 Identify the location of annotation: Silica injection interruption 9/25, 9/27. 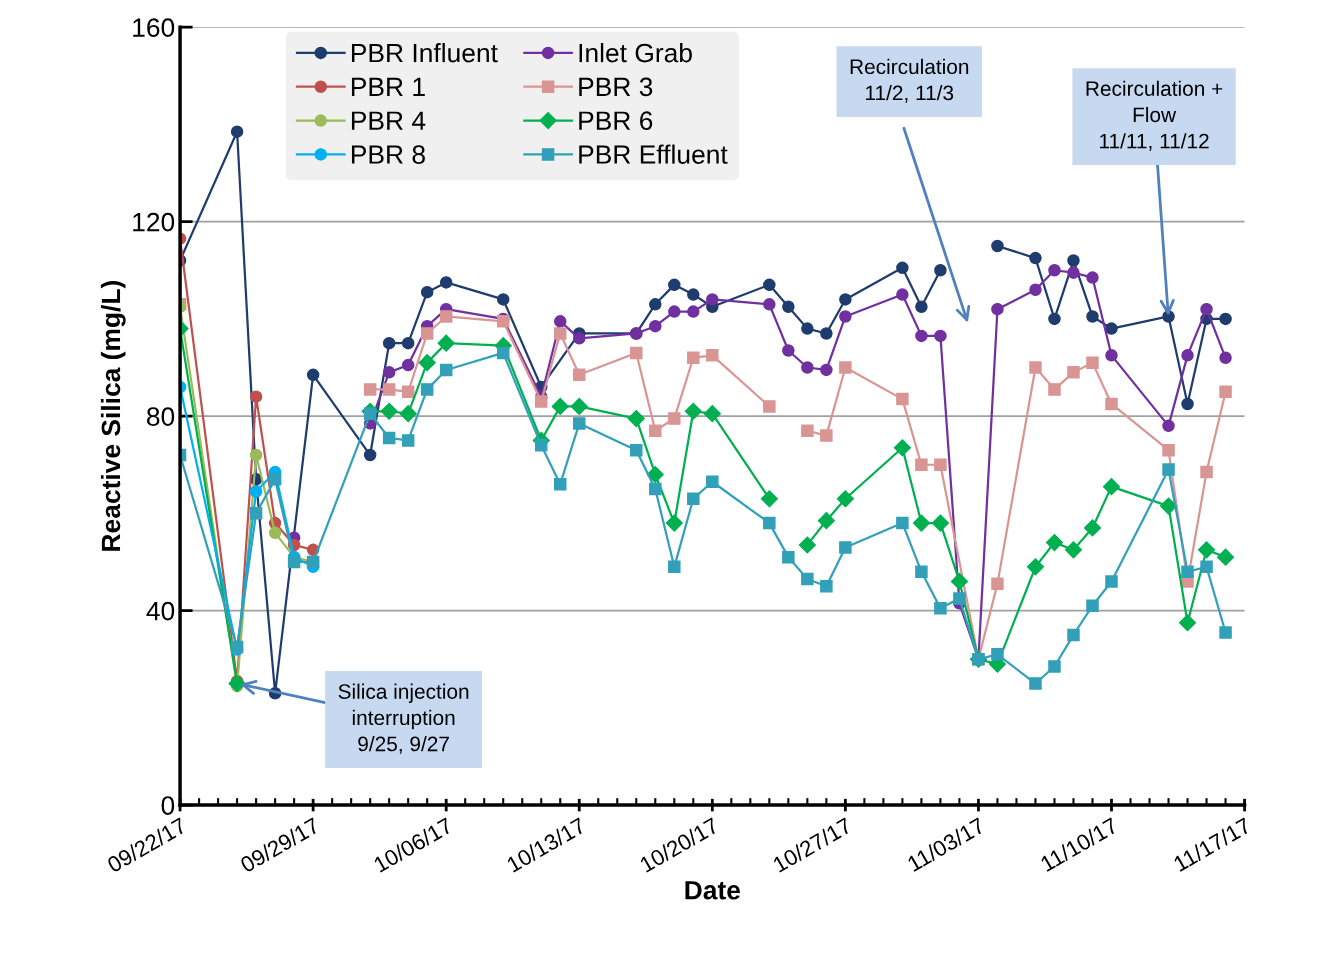
(403, 718).